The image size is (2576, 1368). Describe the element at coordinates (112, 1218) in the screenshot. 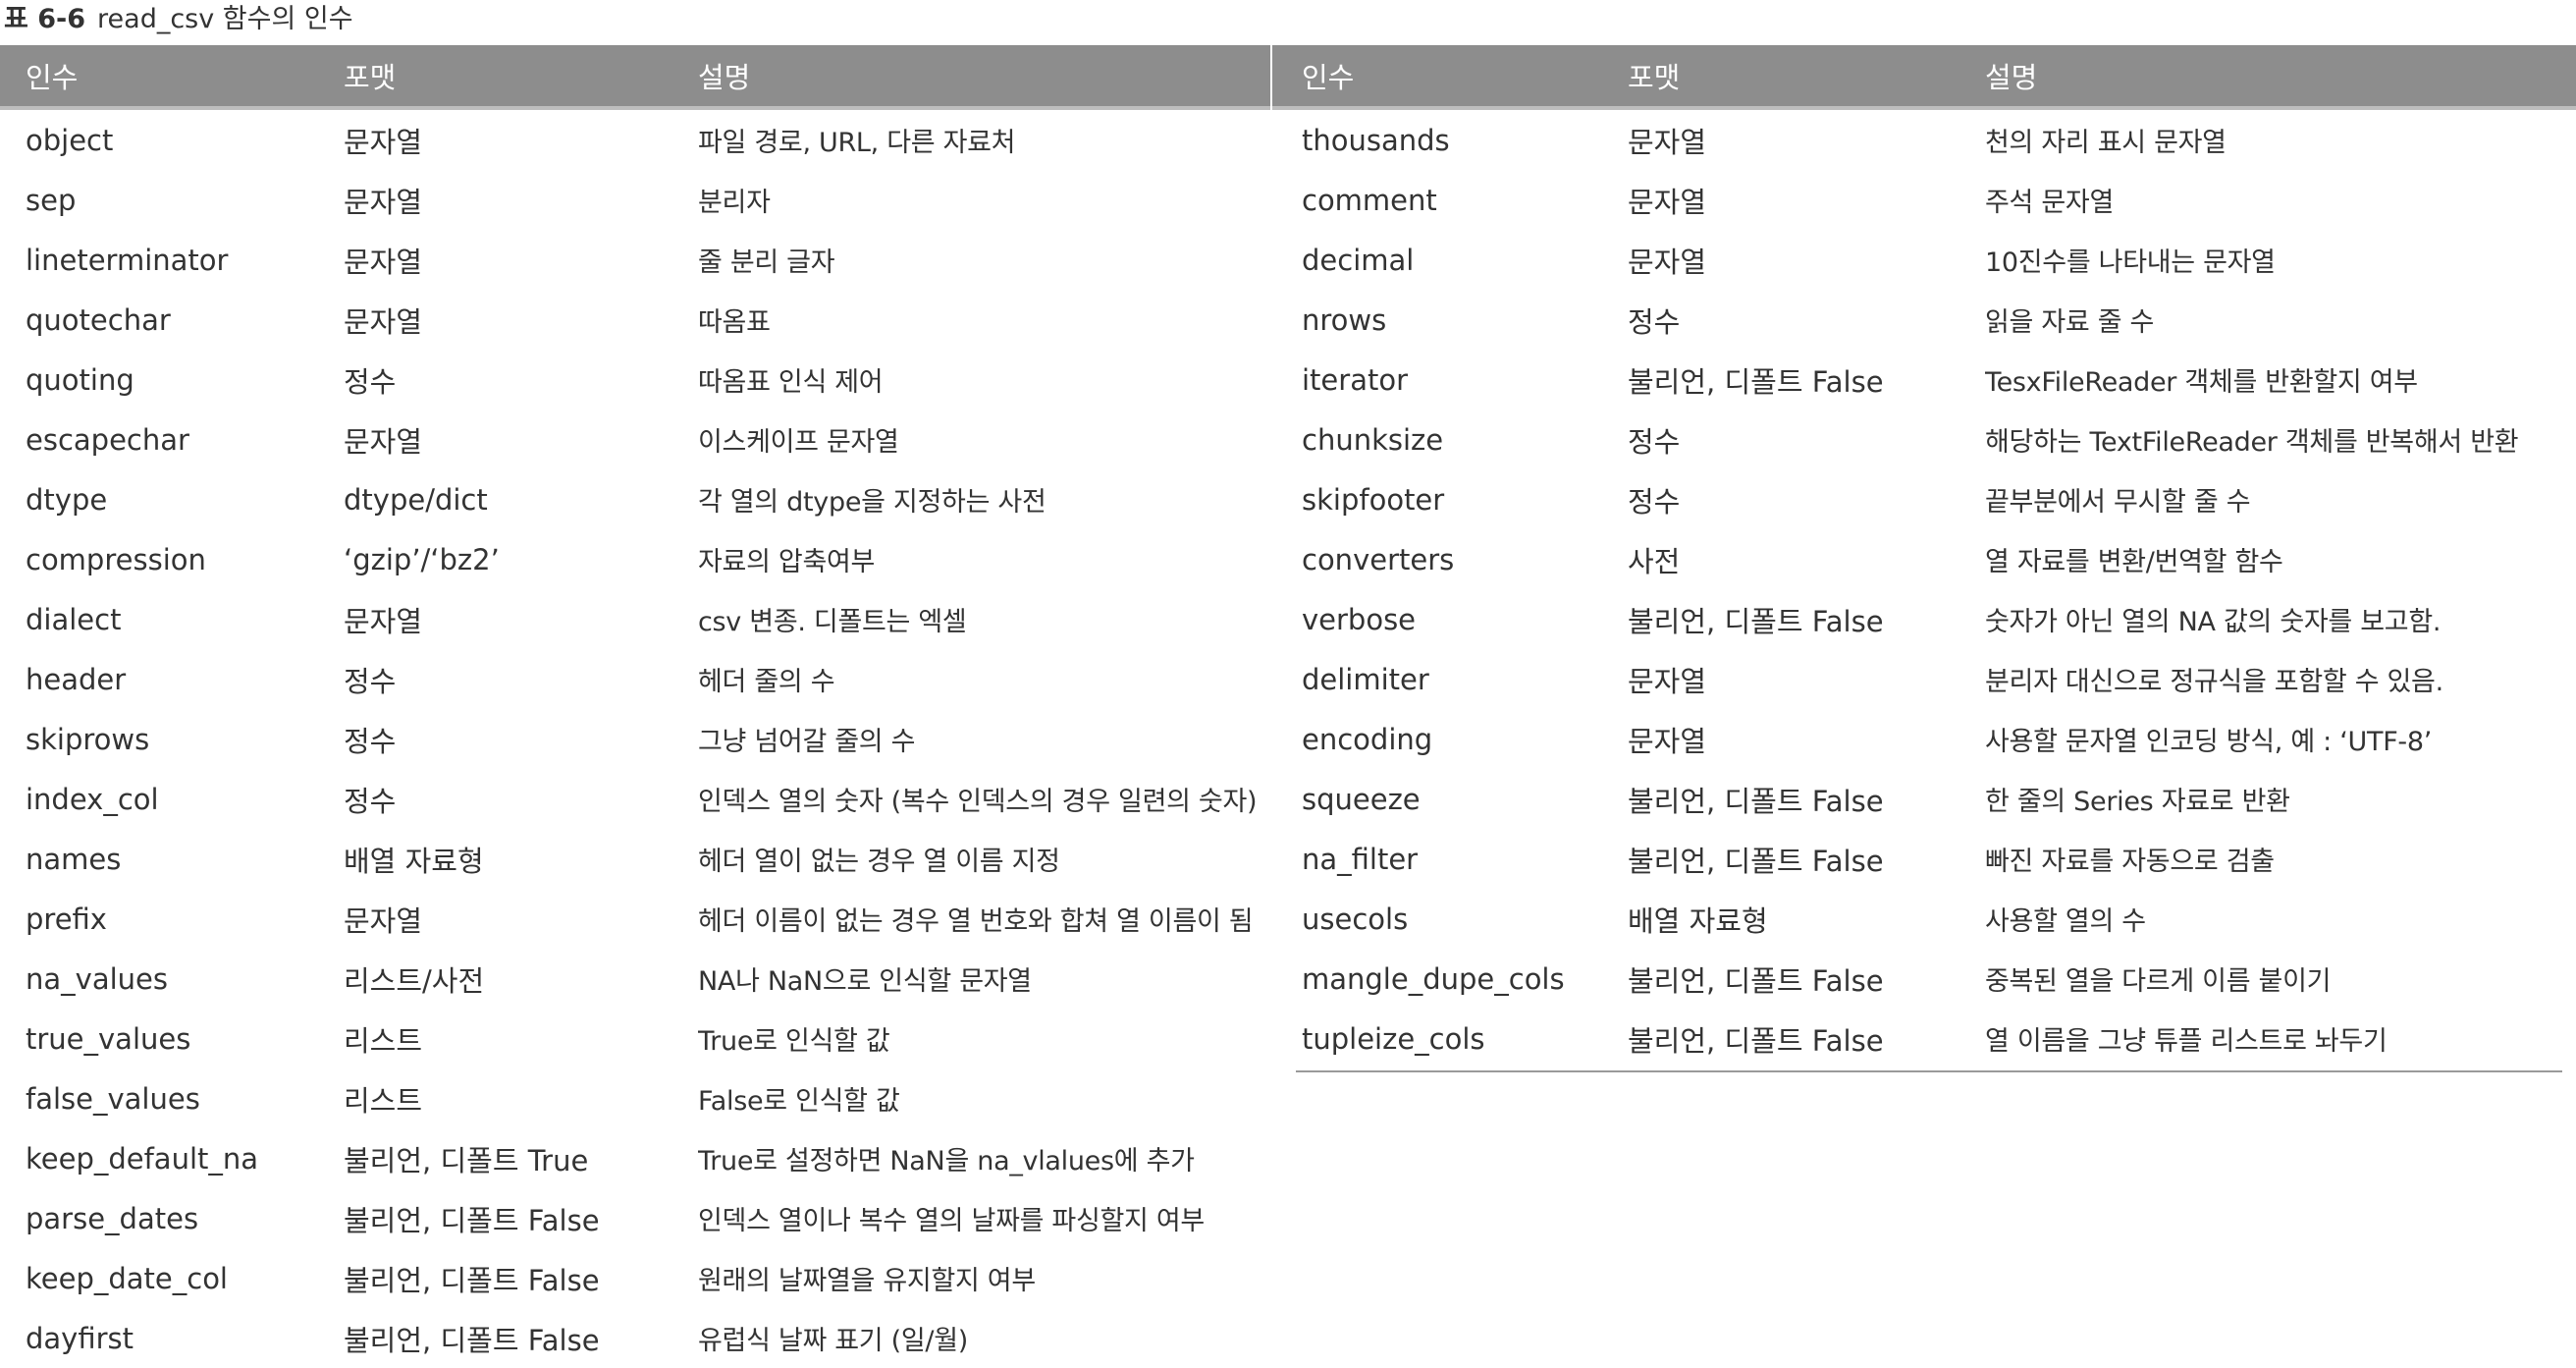

I see `cell-arg: parse_dates` at that location.